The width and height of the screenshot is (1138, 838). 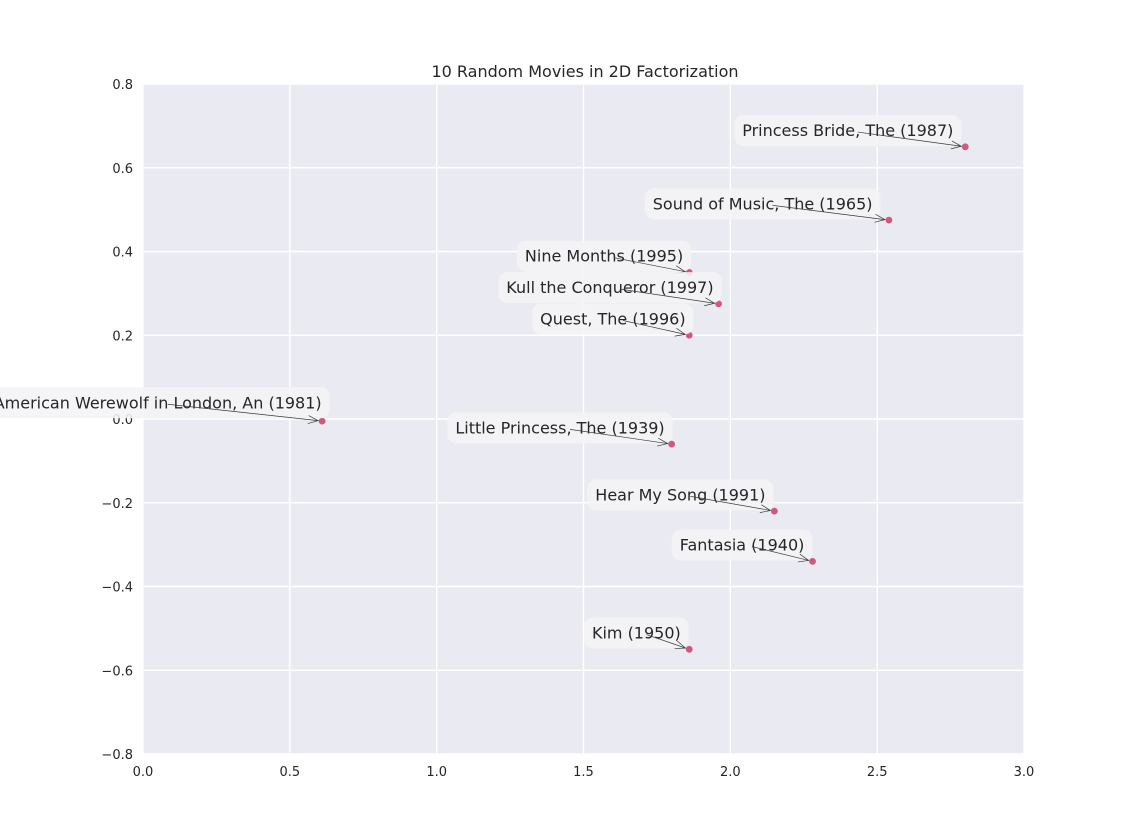 What do you see at coordinates (122, 85) in the screenshot?
I see `y-tick-label: 0.8` at bounding box center [122, 85].